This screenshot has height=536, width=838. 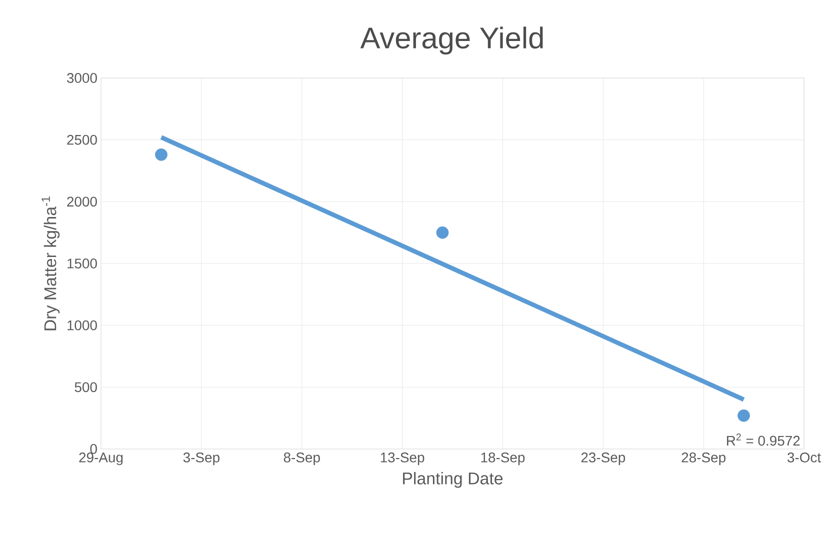 I want to click on x-tick-label: 18-Sep, so click(x=503, y=459).